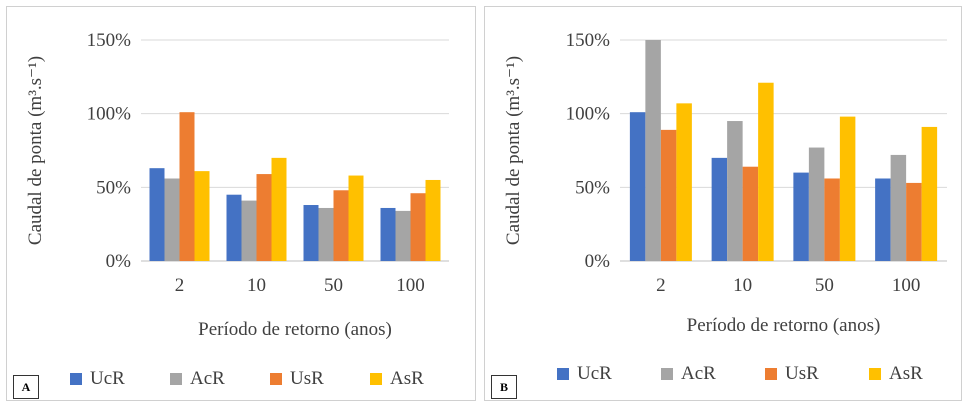  Describe the element at coordinates (307, 378) in the screenshot. I see `chart-0-legend-label: UsR` at that location.